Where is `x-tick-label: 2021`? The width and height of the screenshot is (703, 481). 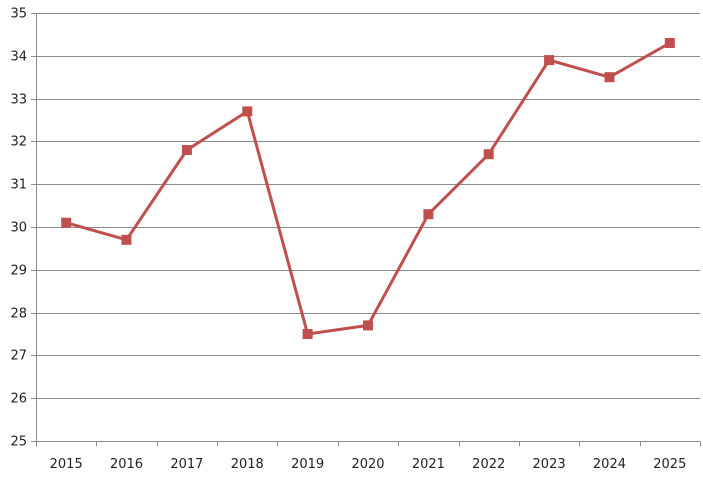
x-tick-label: 2021 is located at coordinates (428, 464).